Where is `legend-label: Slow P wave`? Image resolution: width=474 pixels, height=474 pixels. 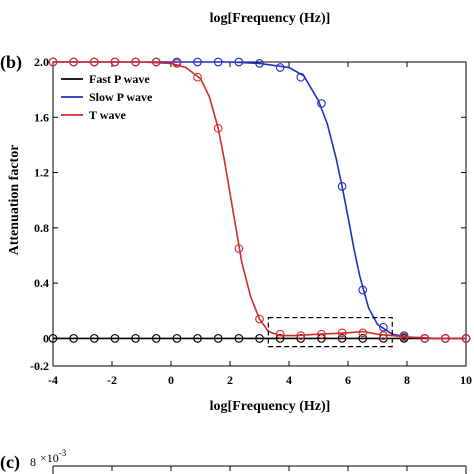
legend-label: Slow P wave is located at coordinates (121, 97).